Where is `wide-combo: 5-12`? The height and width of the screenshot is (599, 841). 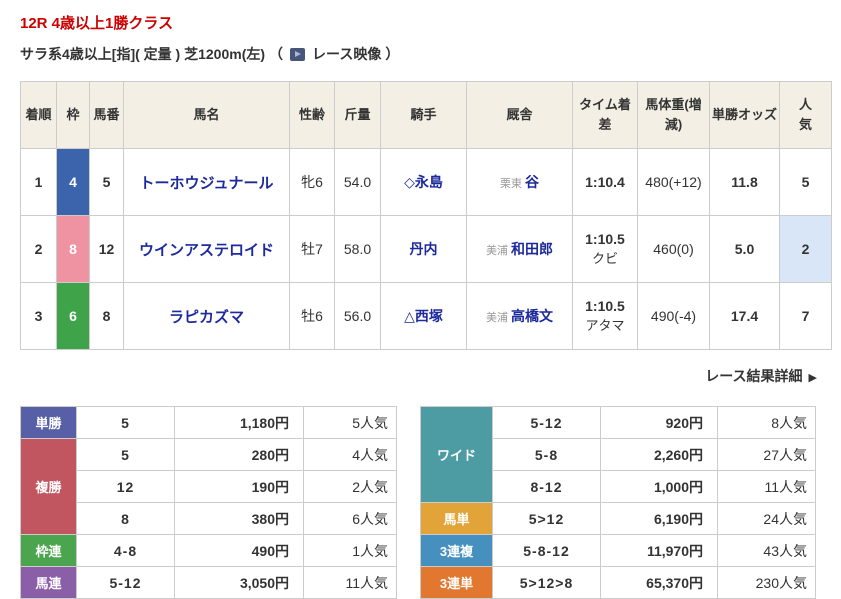 wide-combo: 5-12 is located at coordinates (546, 422).